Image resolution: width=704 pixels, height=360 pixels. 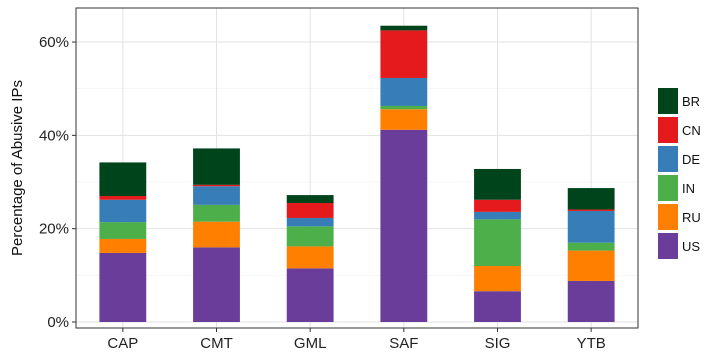 I want to click on y-tick-label: 60%, so click(x=54, y=42).